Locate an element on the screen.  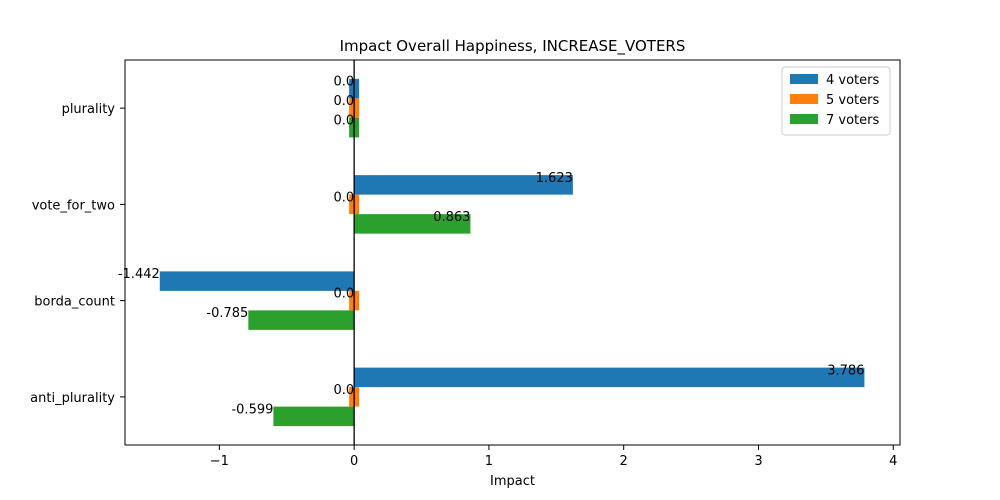
value-label-anti-plurality-7-voters: -0.599 is located at coordinates (252, 409).